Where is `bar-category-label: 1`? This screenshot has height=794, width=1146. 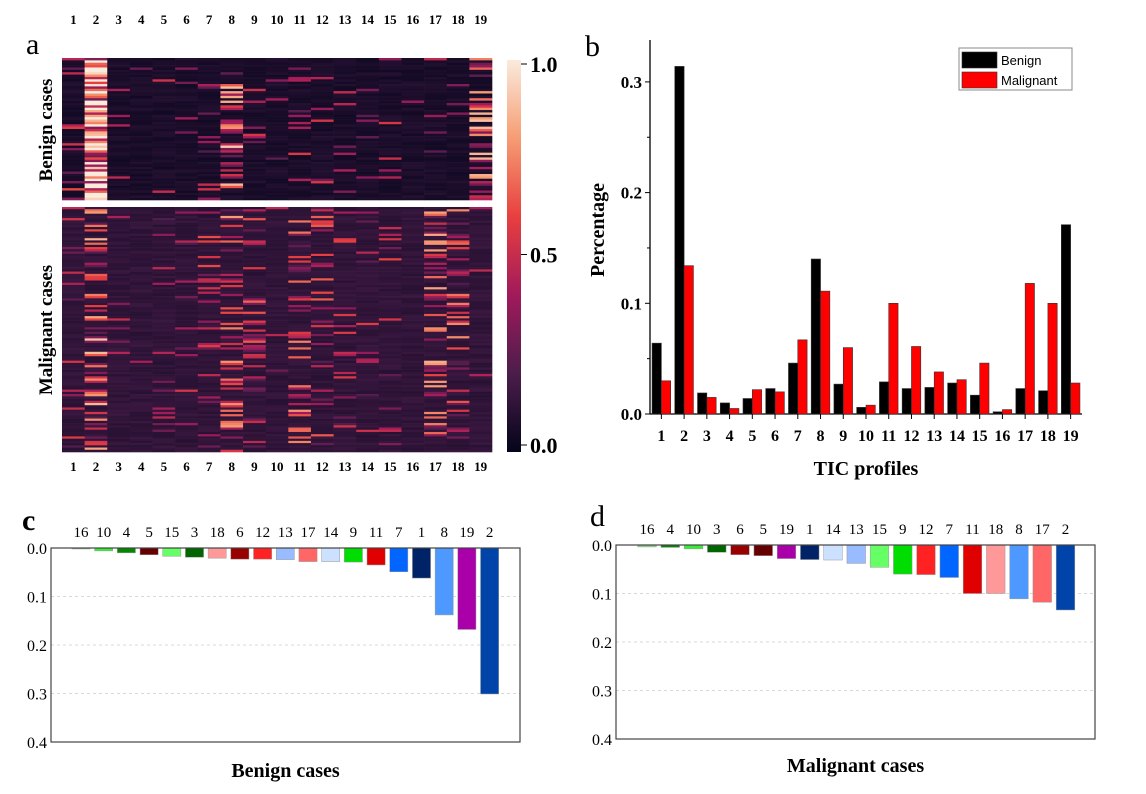
bar-category-label: 1 is located at coordinates (810, 530).